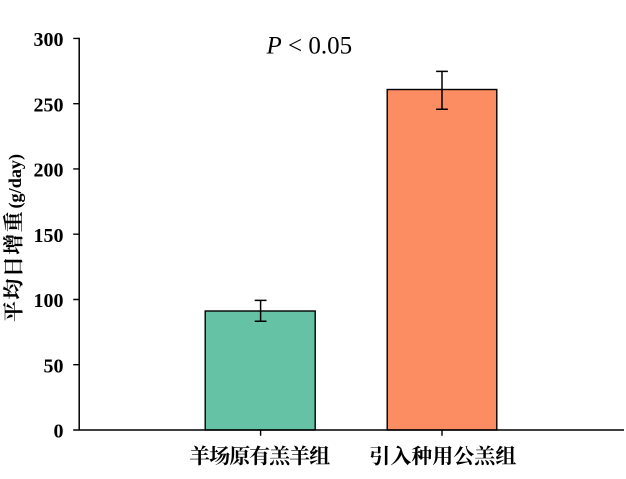 This screenshot has height=479, width=626. Describe the element at coordinates (309, 46) in the screenshot. I see `svg-text: P < 0.05` at that location.